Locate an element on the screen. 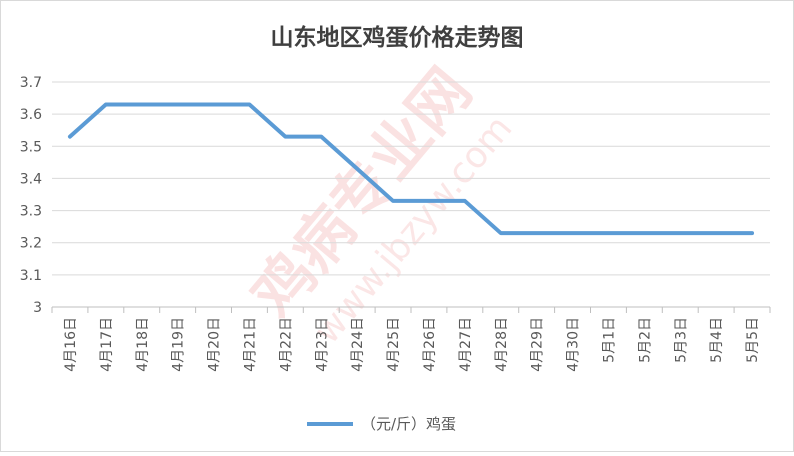 The height and width of the screenshot is (456, 794). x-tick-label: 4月26日 is located at coordinates (430, 344).